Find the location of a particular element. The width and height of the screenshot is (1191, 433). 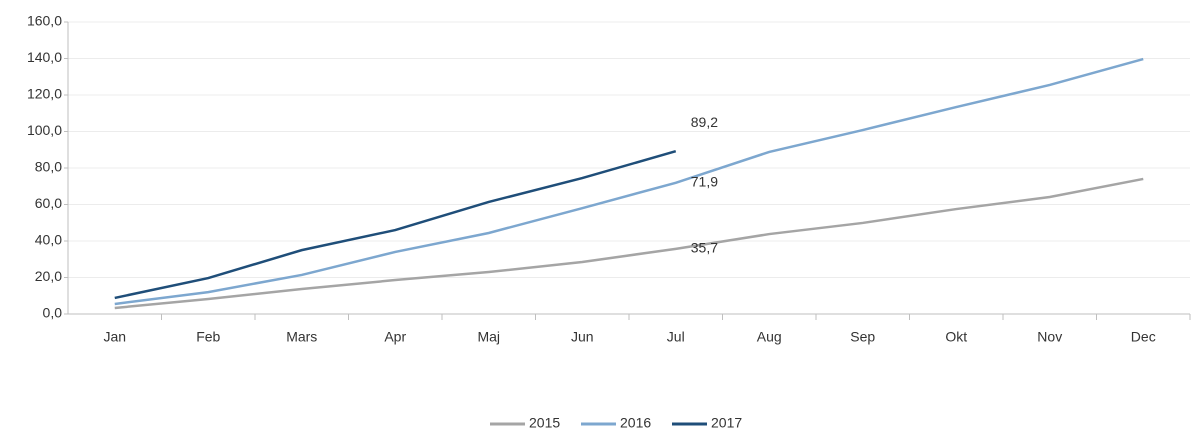

x-tick-label: Jun is located at coordinates (582, 337).